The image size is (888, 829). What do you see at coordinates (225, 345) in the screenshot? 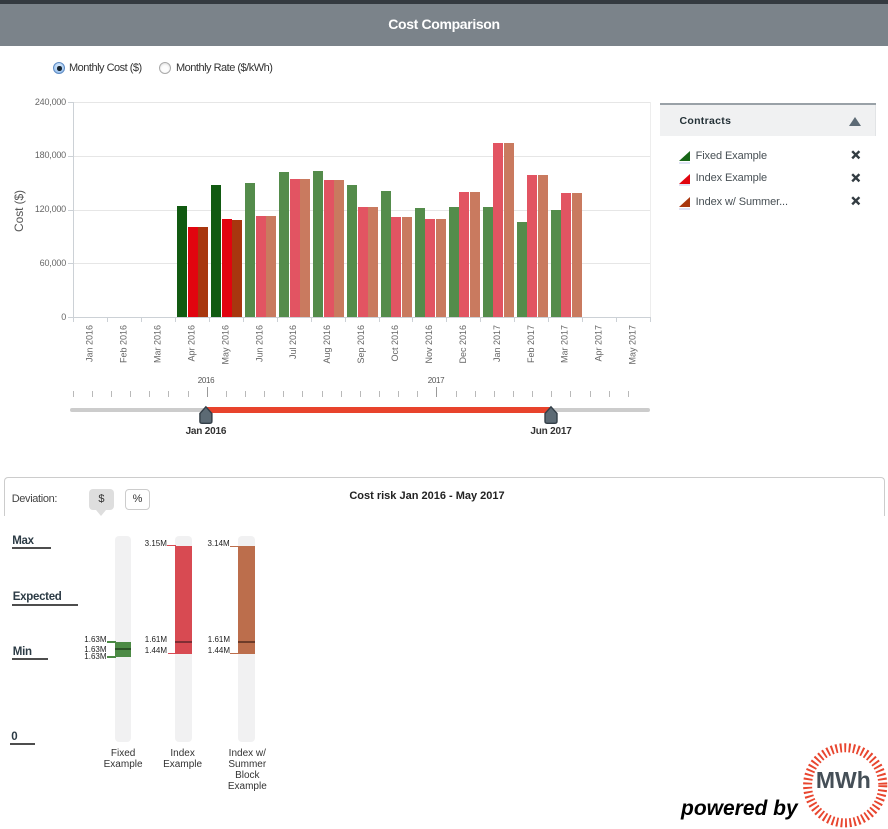
I see `svg-text: May 2016` at bounding box center [225, 345].